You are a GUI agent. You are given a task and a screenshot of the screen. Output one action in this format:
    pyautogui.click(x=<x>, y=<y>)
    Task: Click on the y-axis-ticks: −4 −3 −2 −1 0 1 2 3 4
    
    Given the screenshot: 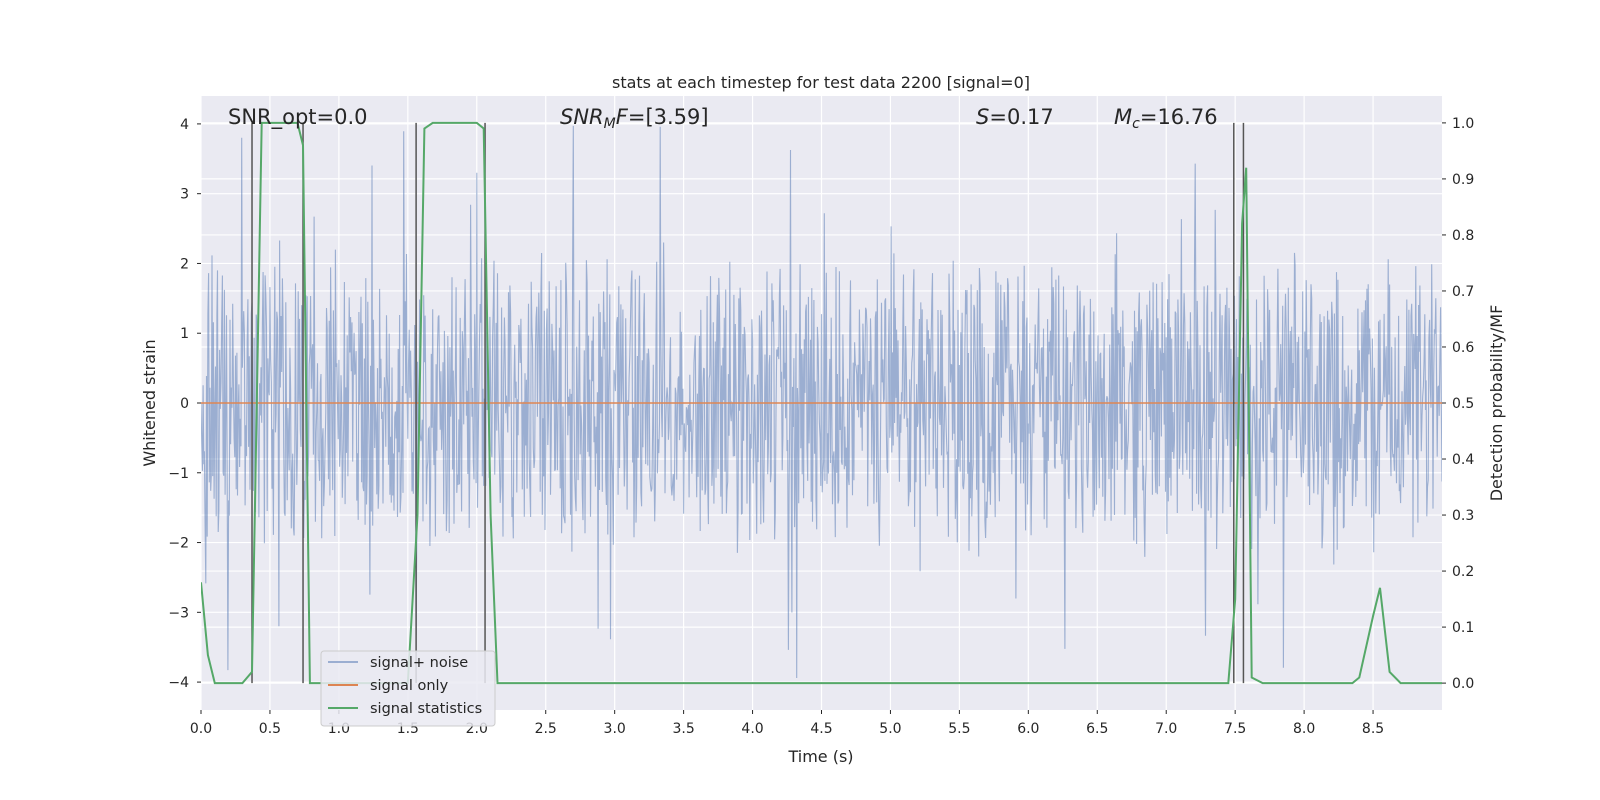 What is the action you would take?
    pyautogui.click(x=184, y=404)
    